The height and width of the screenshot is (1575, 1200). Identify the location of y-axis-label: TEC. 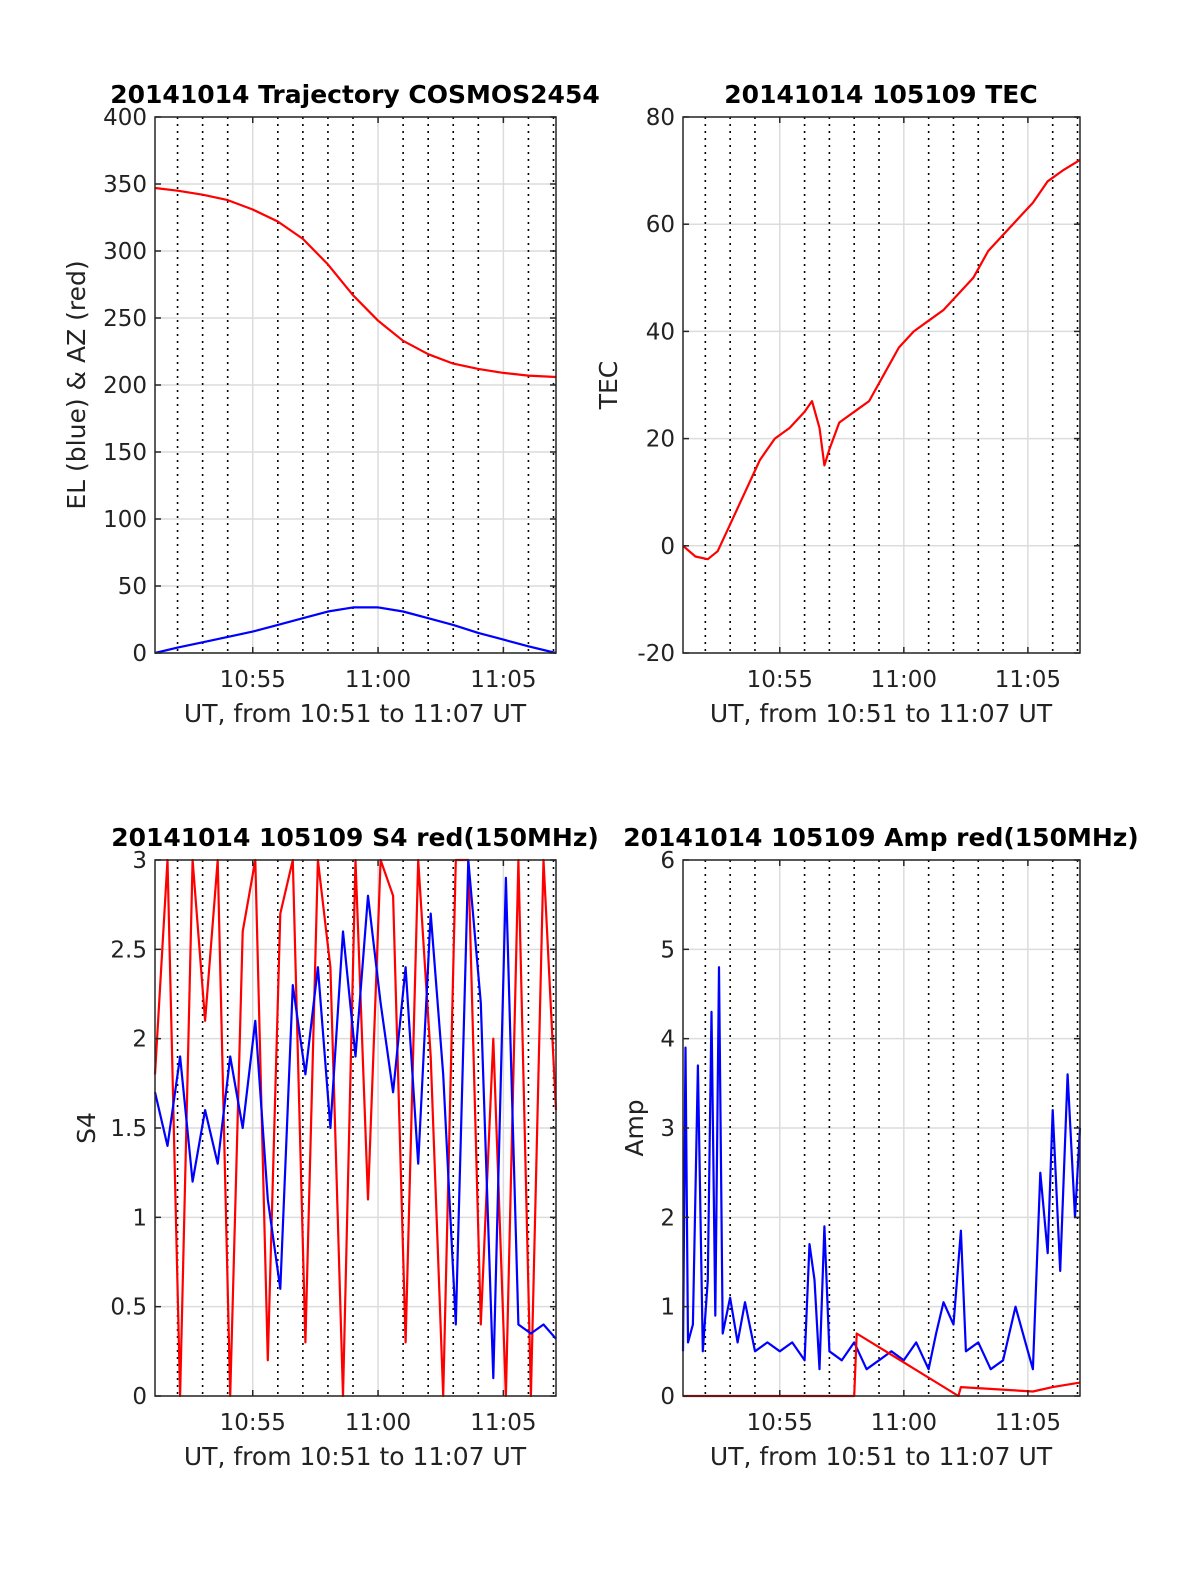
(608, 386).